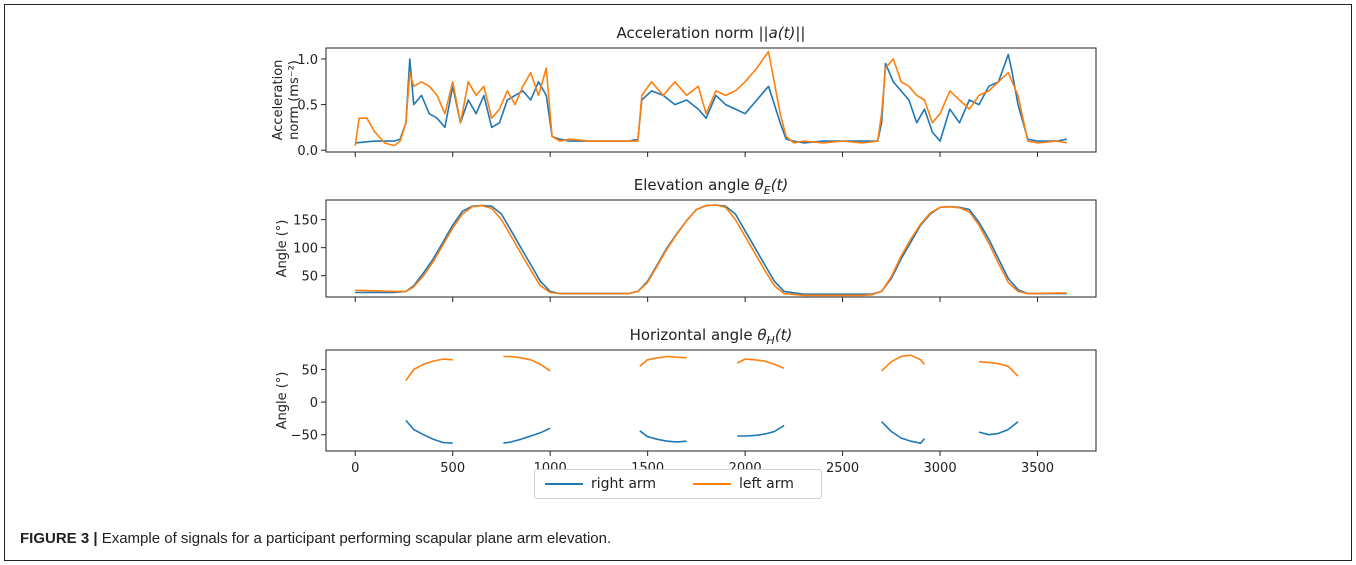  I want to click on series-line-left-arm-panel1, so click(710, 98).